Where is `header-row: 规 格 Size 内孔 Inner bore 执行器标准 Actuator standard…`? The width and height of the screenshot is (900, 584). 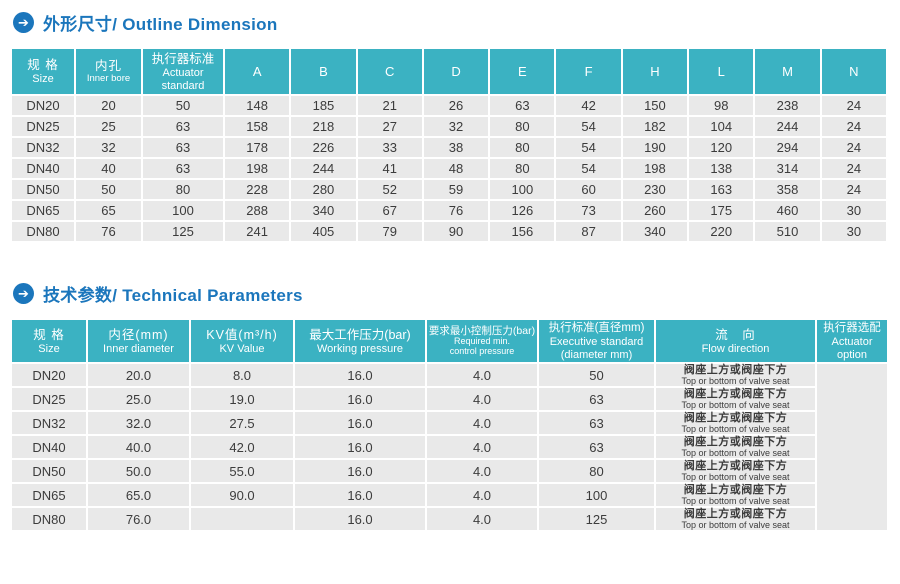
header-row: 规 格 Size 内孔 Inner bore 执行器标准 Actuator standard… is located at coordinates (449, 71).